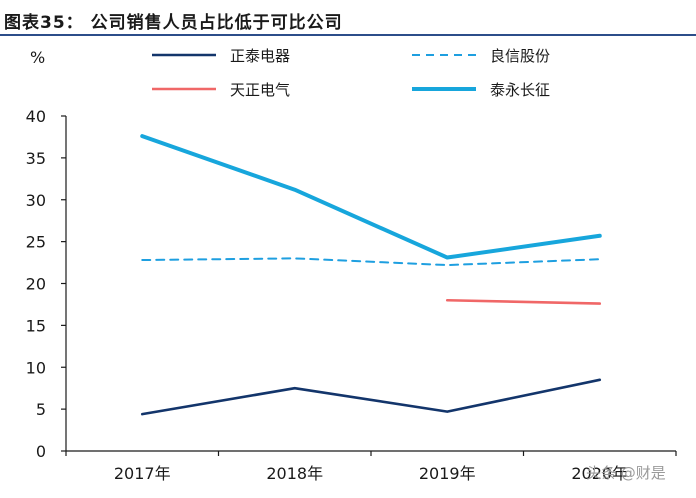 This screenshot has width=696, height=498. What do you see at coordinates (348, 35) in the screenshot?
I see `title-rule` at bounding box center [348, 35].